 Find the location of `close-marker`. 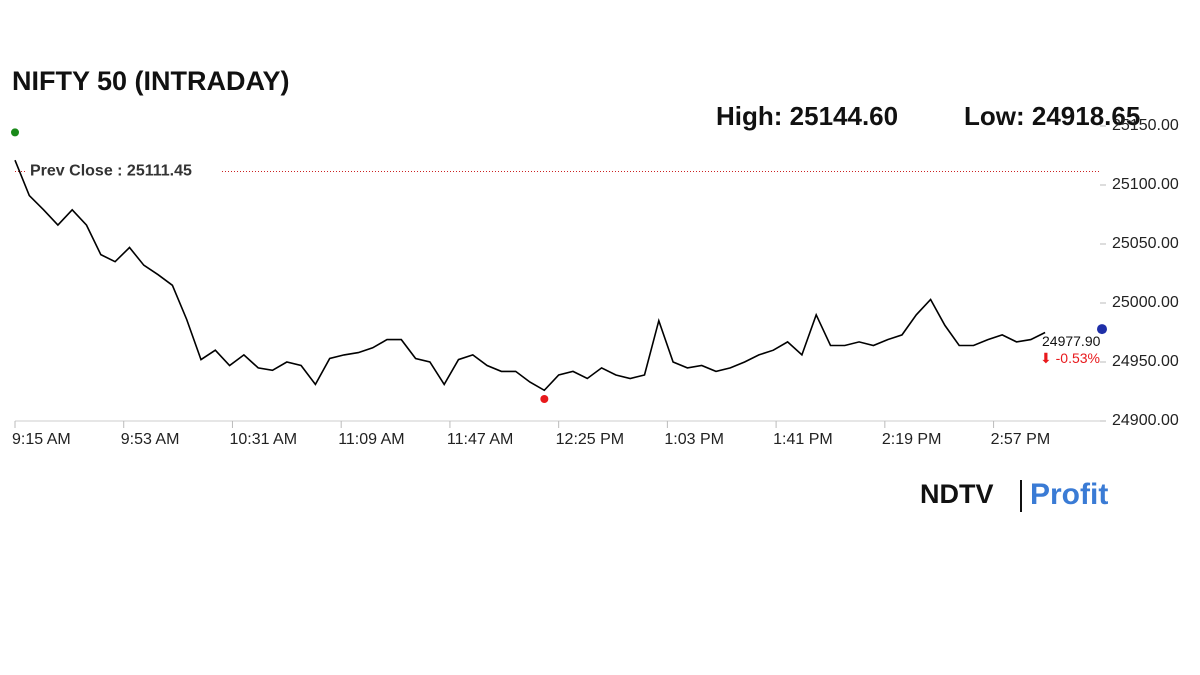

close-marker is located at coordinates (1102, 329).